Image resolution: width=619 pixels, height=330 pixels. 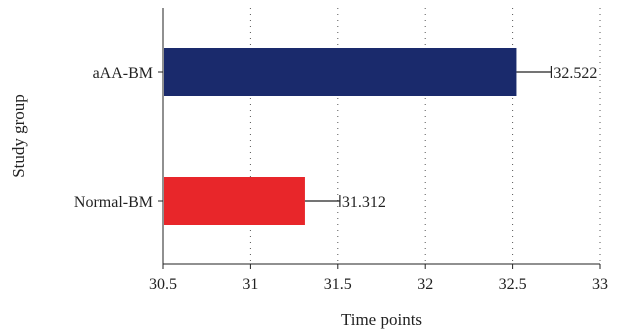 What do you see at coordinates (600, 284) in the screenshot?
I see `x-tick-label: 33` at bounding box center [600, 284].